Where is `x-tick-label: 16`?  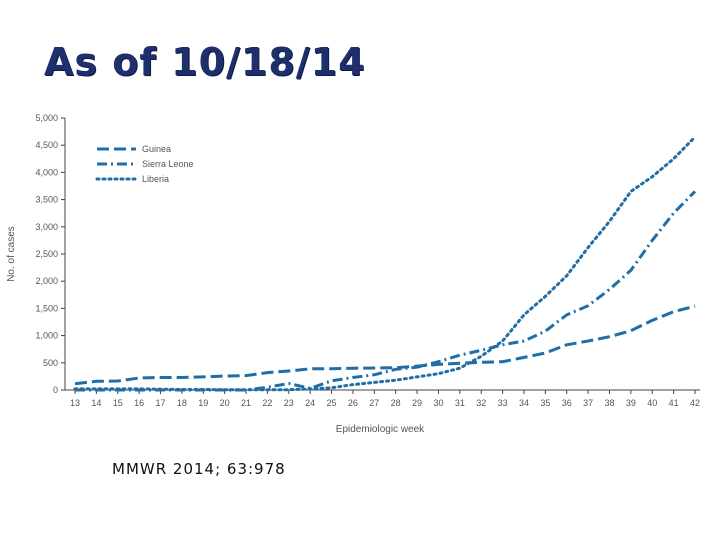 x-tick-label: 16 is located at coordinates (139, 403).